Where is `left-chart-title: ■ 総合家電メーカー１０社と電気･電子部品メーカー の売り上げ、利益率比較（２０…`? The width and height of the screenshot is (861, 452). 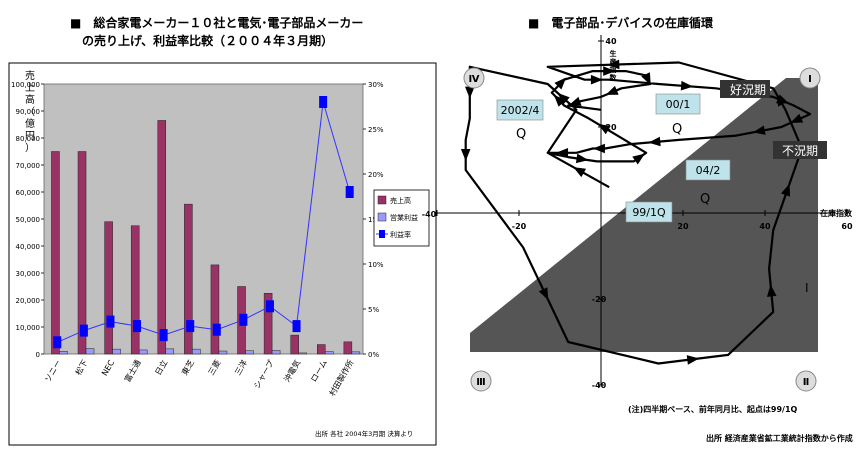 left-chart-title: ■ 総合家電メーカー１０社と電気･電子部品メーカー の売り上げ、利益率比較（２０… is located at coordinates (216, 32).